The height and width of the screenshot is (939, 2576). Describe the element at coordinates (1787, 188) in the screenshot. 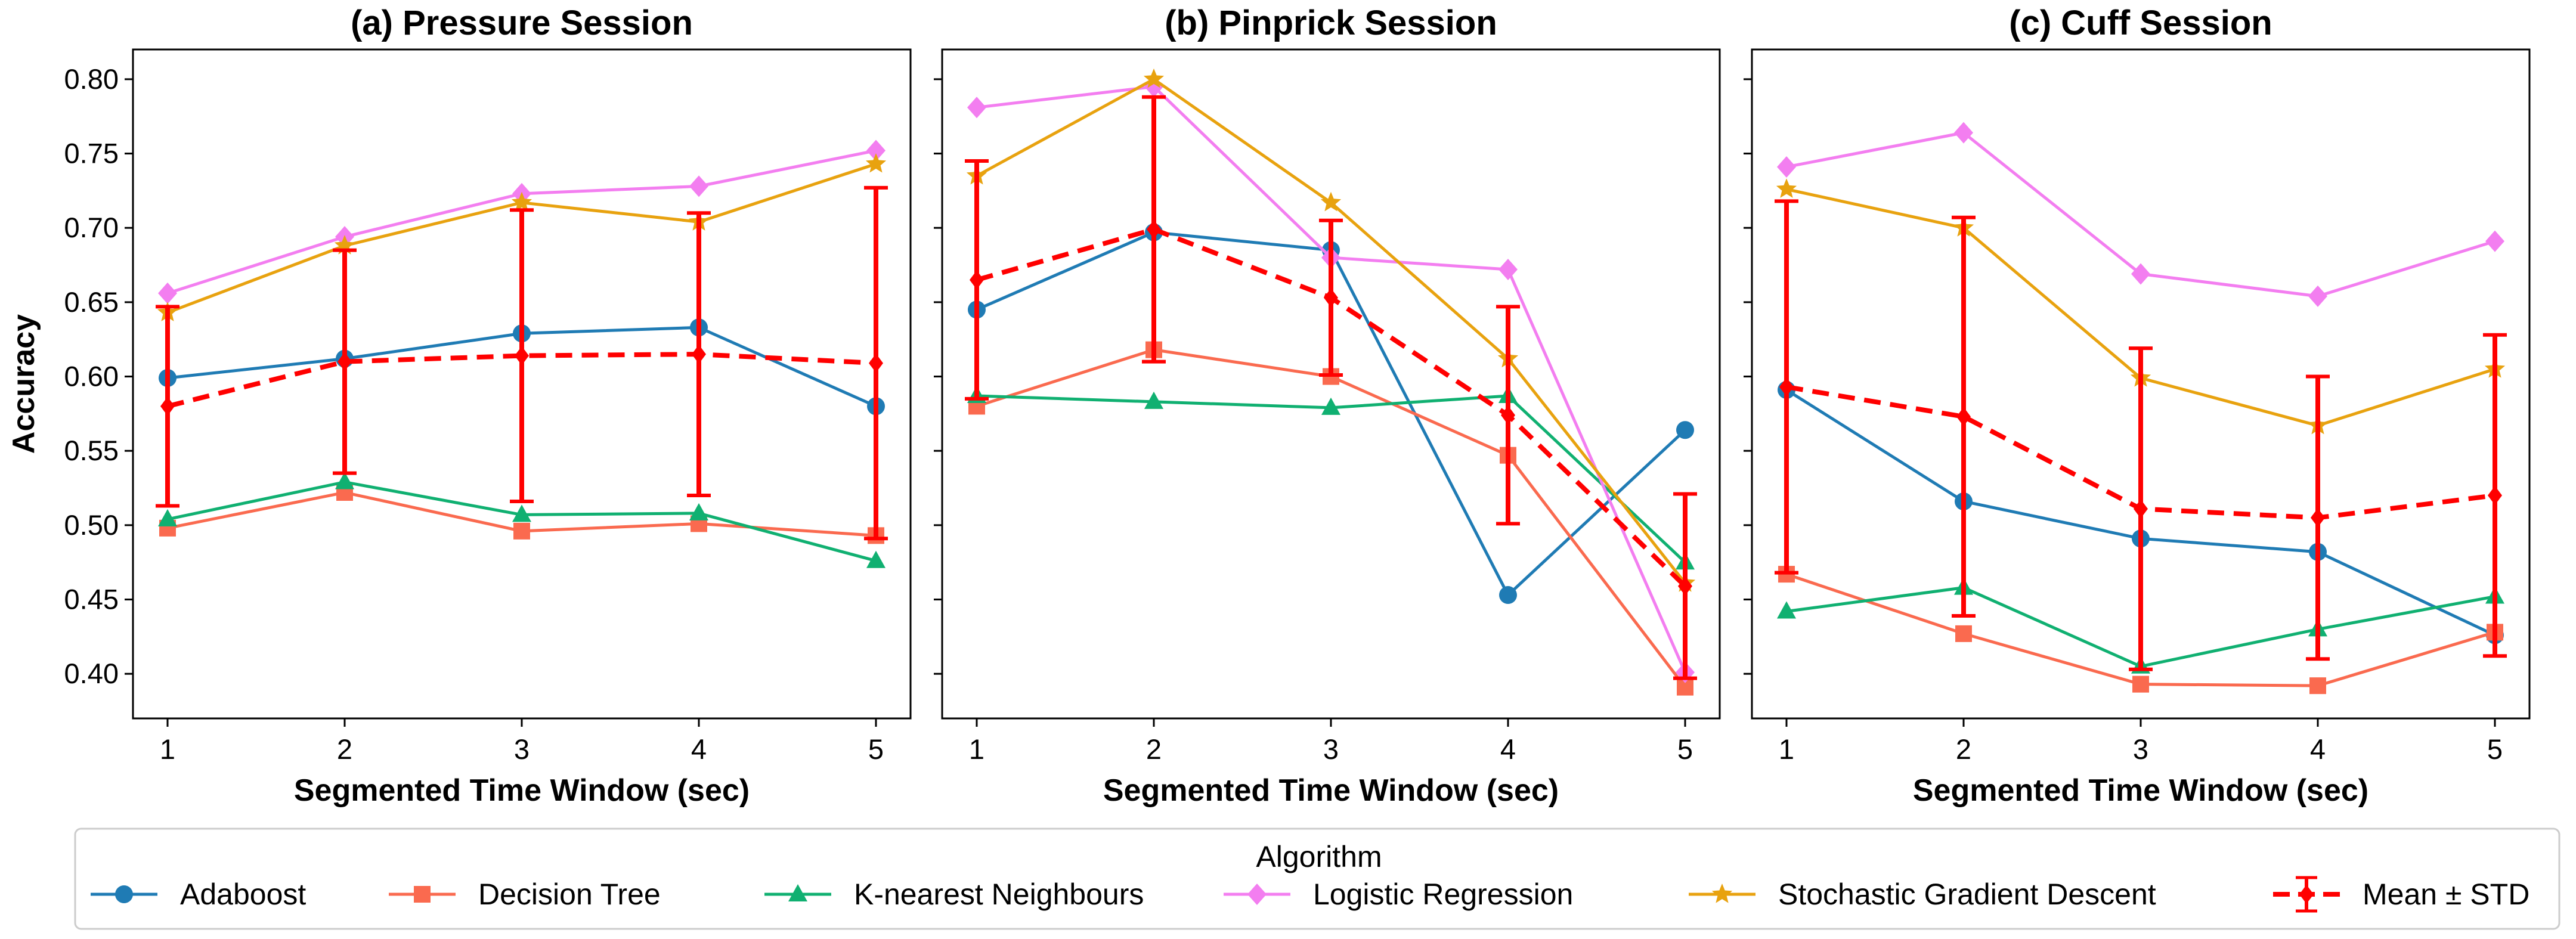

I see `panel-3-point-stochastic-gradient-descent` at that location.